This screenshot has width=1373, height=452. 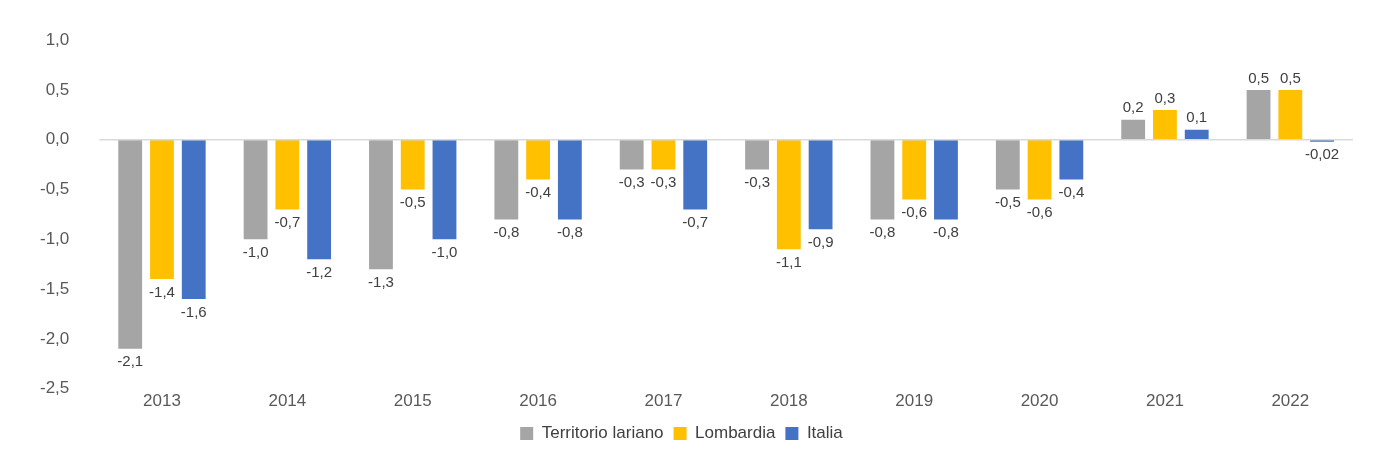 What do you see at coordinates (55, 189) in the screenshot?
I see `y-tick-label: -0,5` at bounding box center [55, 189].